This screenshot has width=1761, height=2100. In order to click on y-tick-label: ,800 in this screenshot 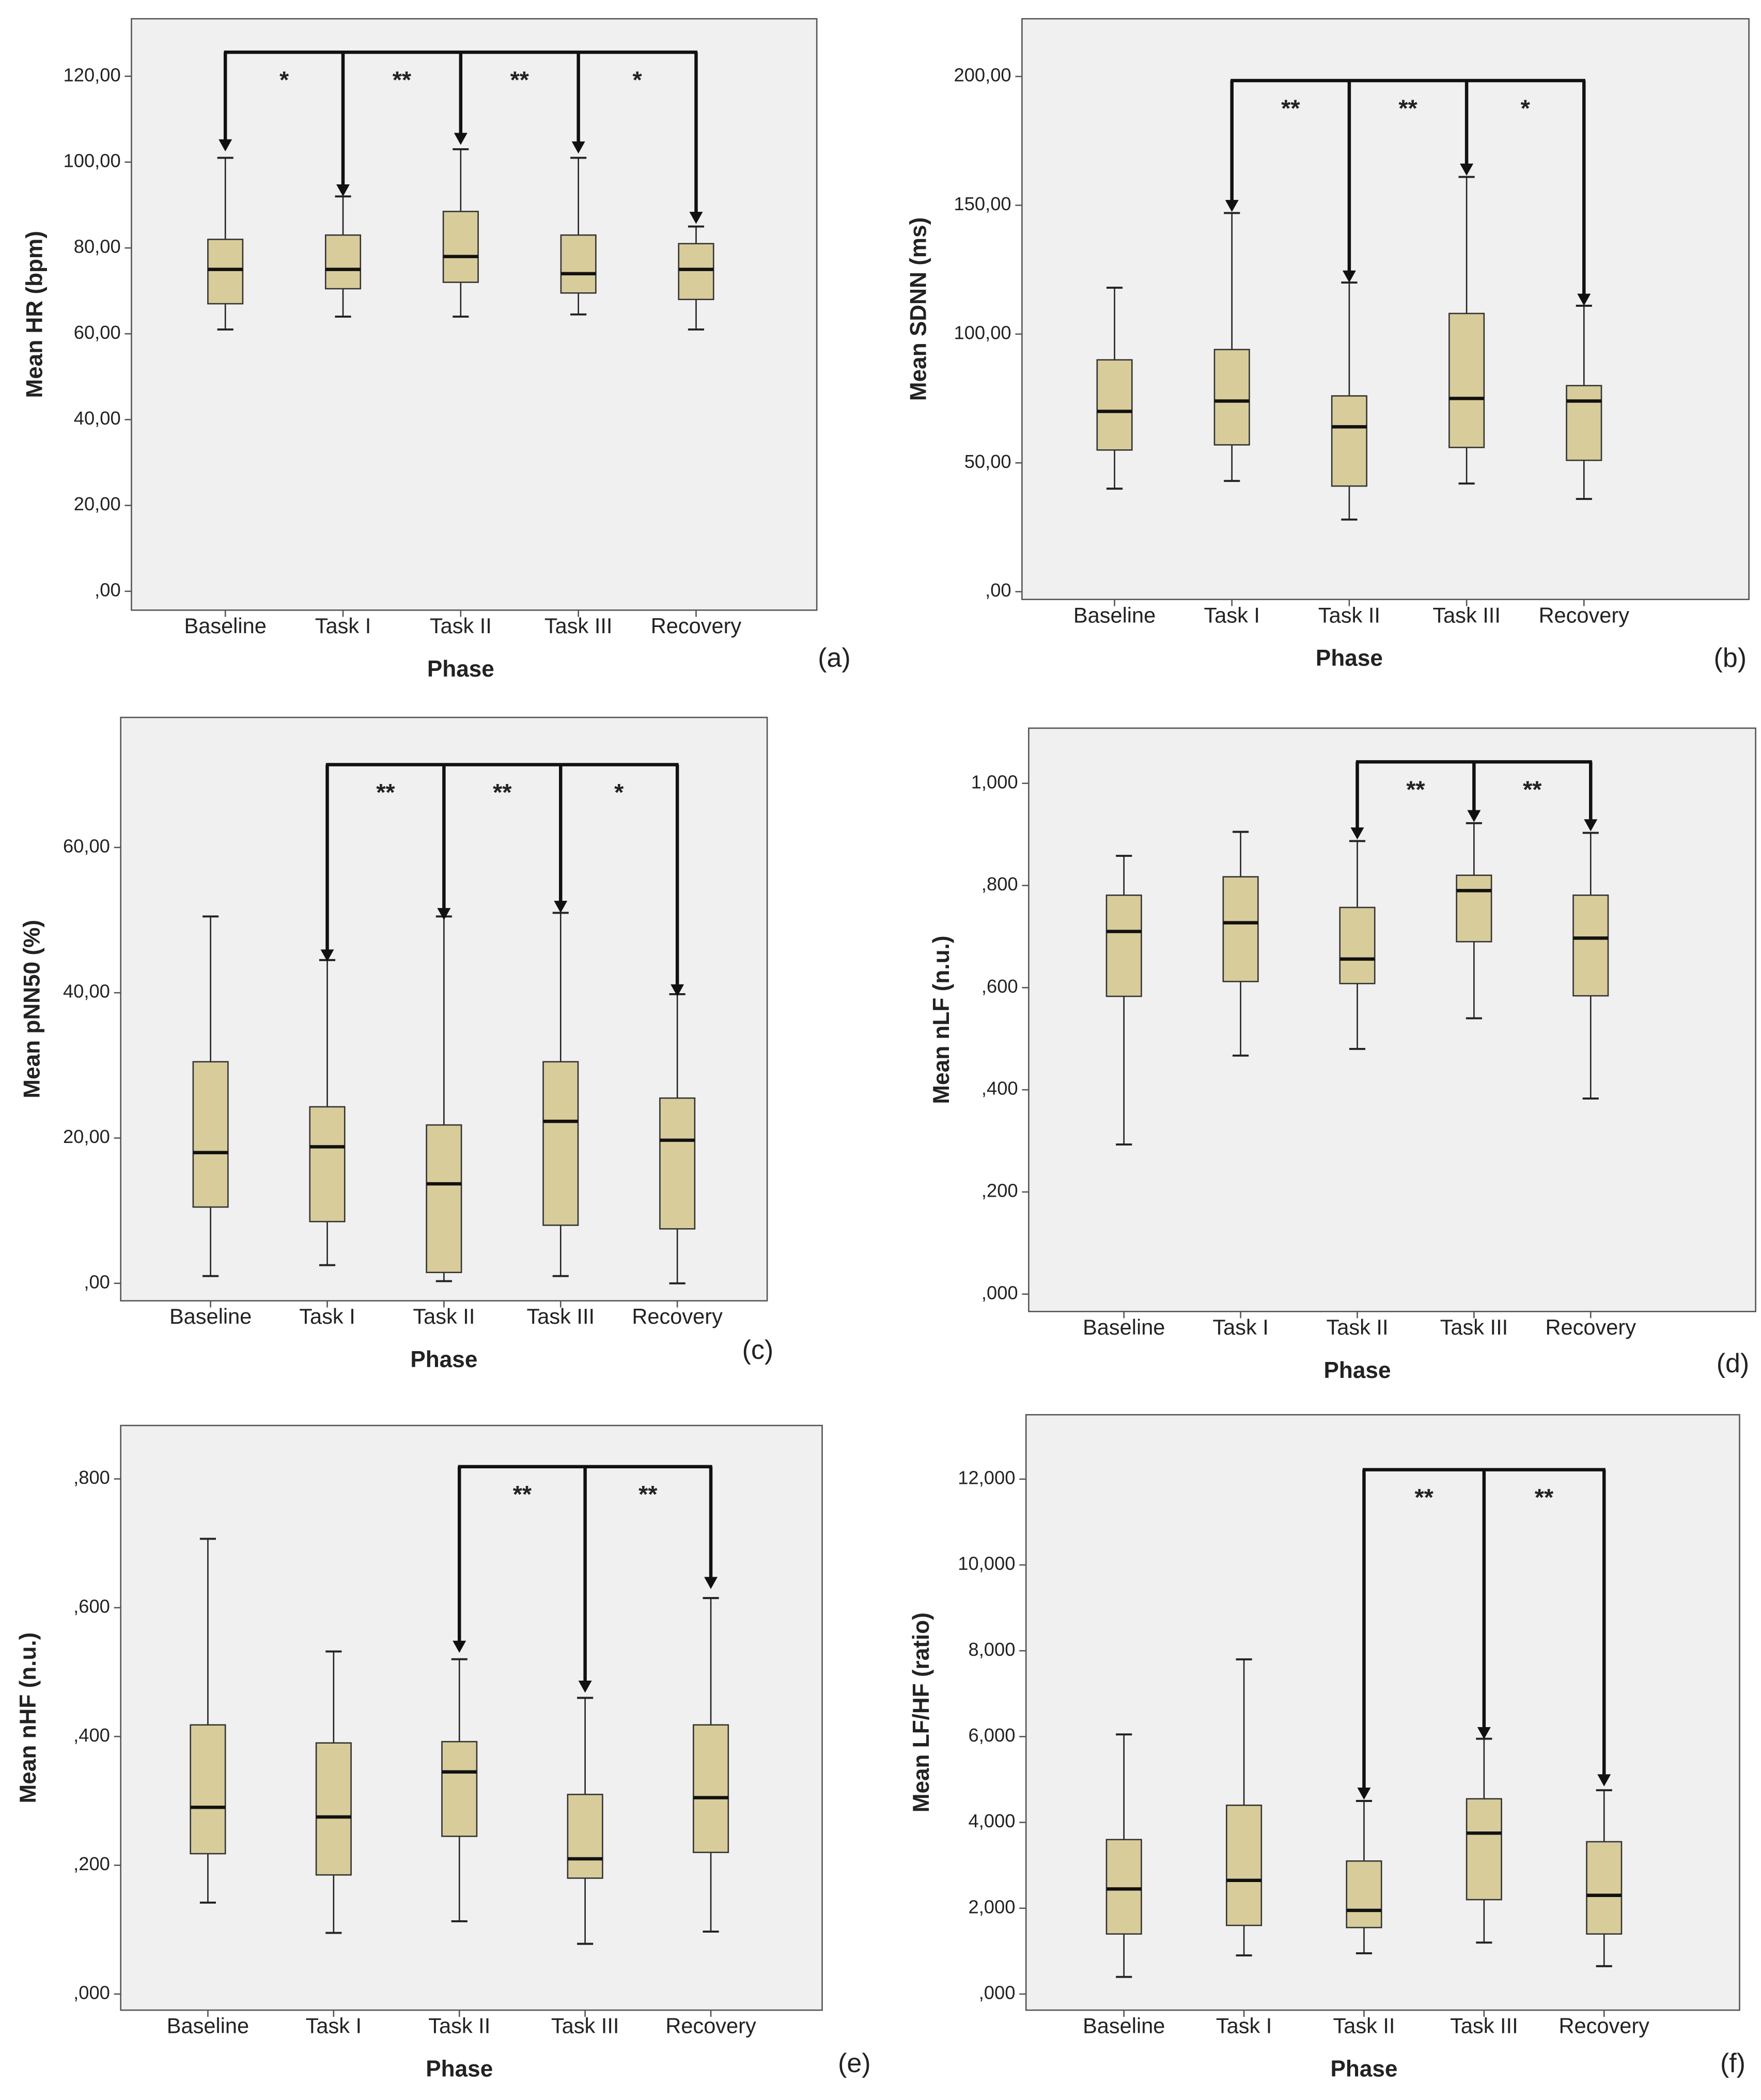, I will do `click(1000, 884)`.